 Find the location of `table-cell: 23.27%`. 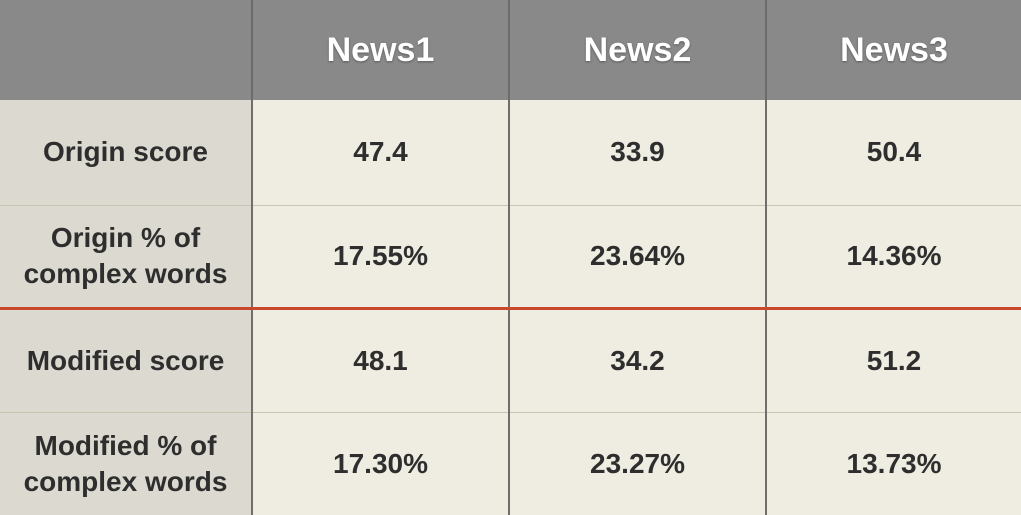

table-cell: 23.27% is located at coordinates (637, 463).